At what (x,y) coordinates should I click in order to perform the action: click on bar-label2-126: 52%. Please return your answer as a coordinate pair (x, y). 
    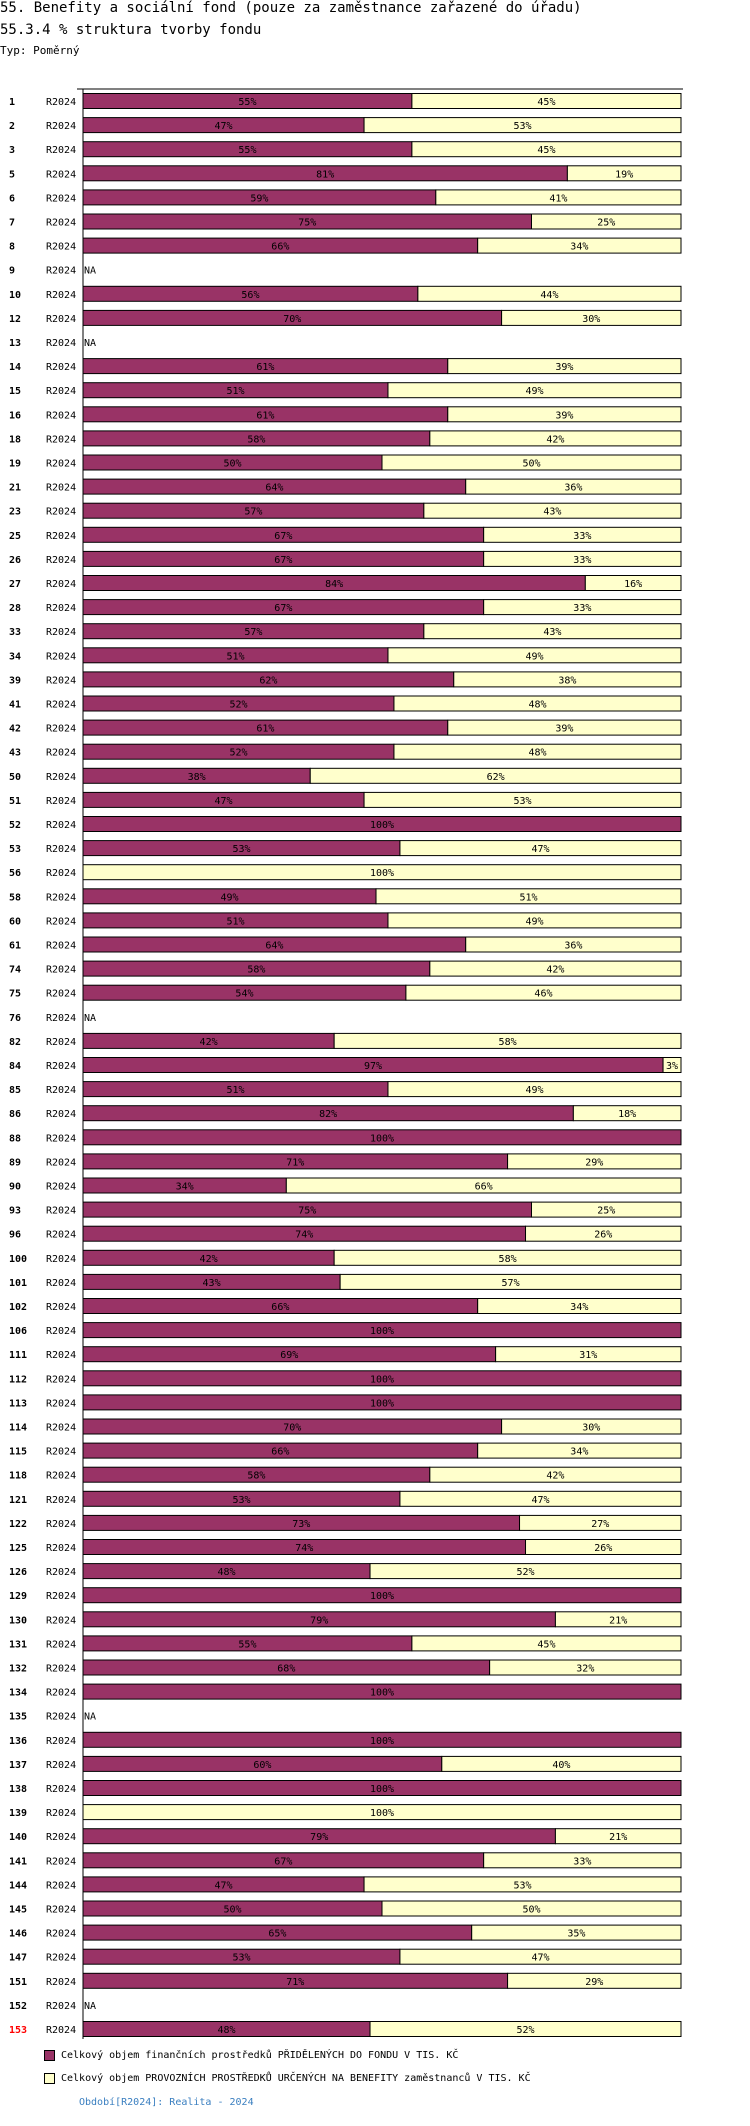
    Looking at the image, I should click on (525, 1572).